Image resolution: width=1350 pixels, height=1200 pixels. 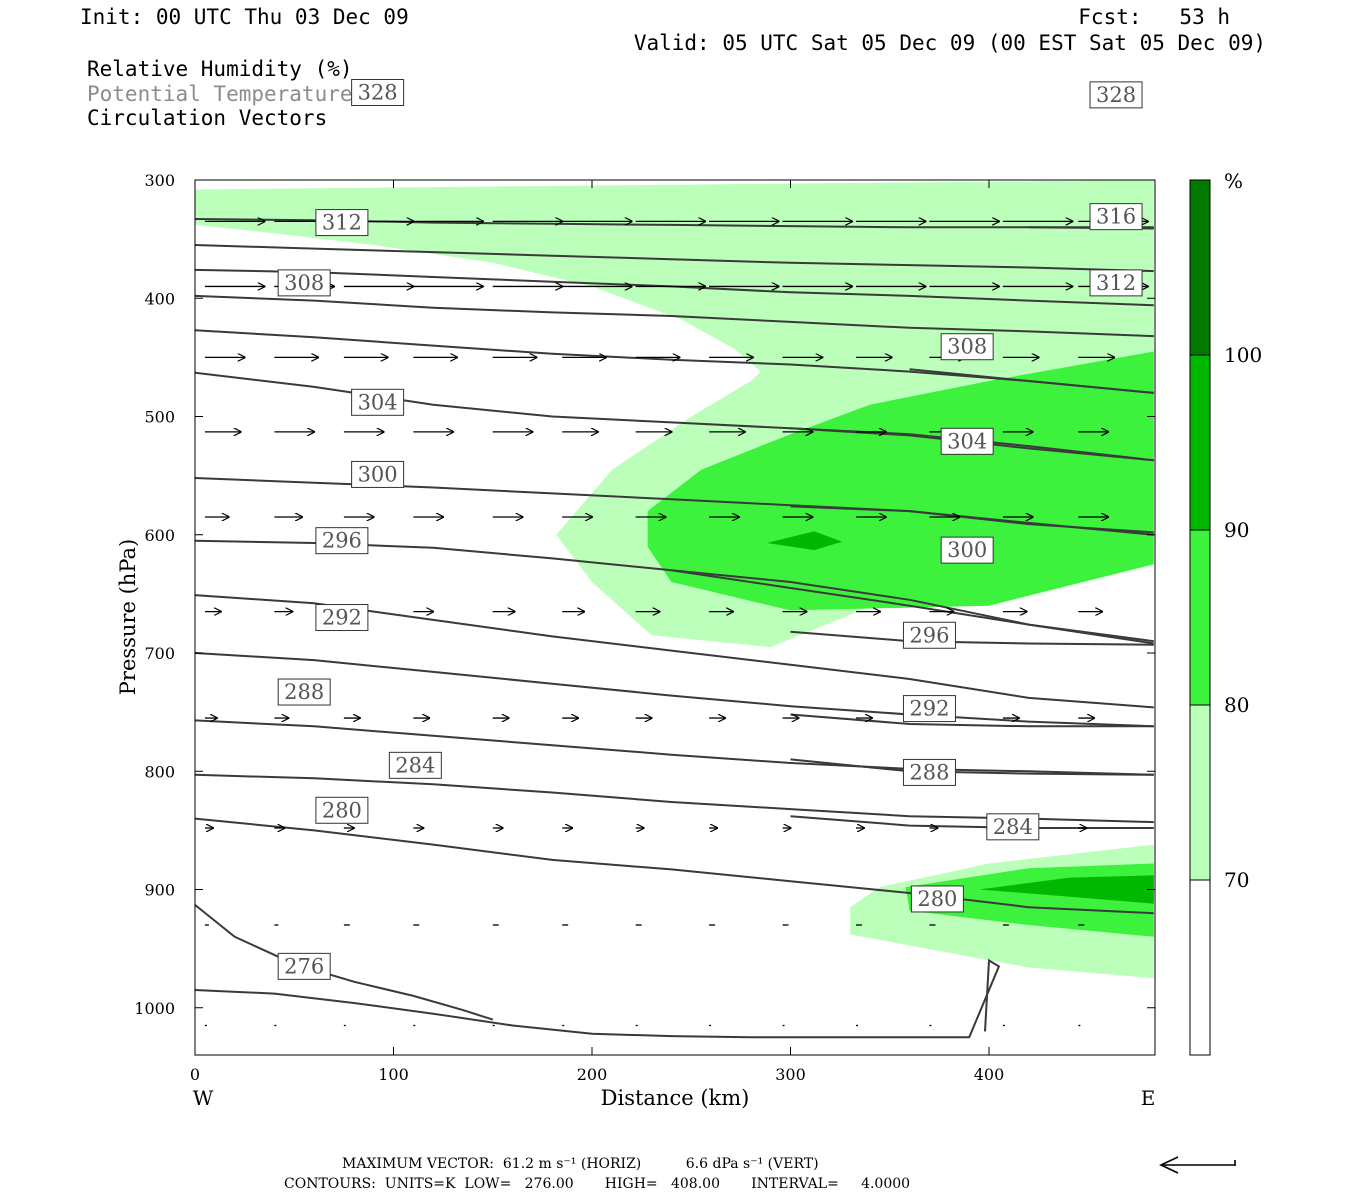 I want to click on y-tick-label: 900, so click(x=159, y=890).